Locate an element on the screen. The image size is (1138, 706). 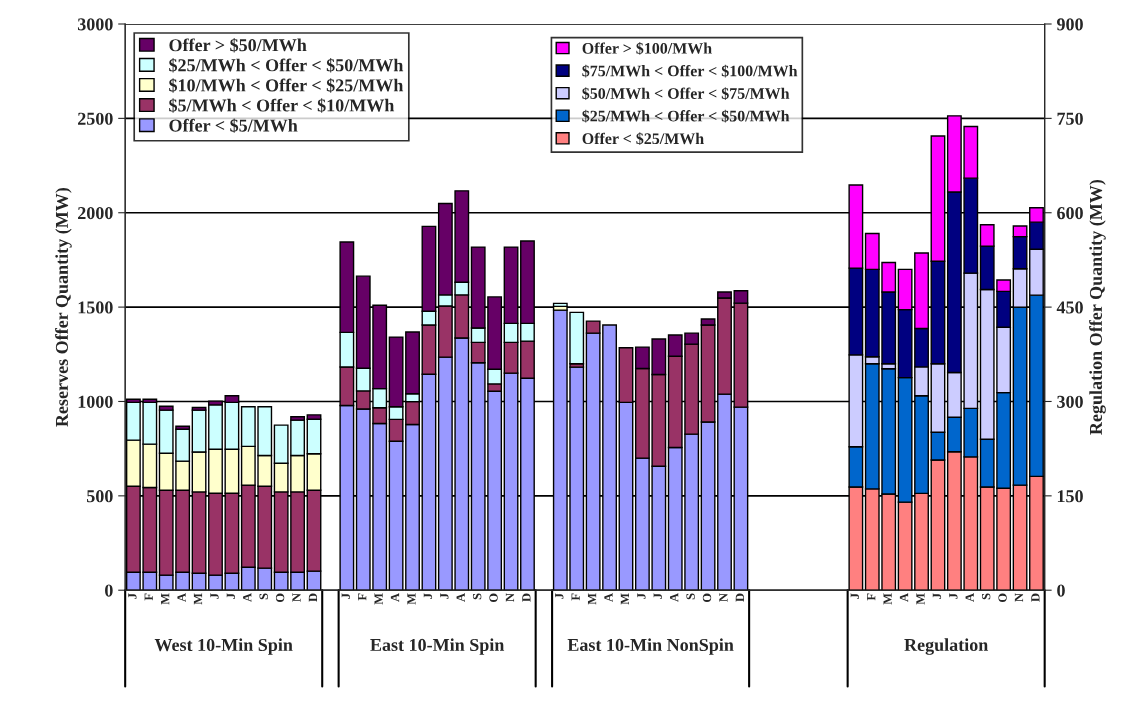
y2-tick-label: 0 is located at coordinates (1061, 590).